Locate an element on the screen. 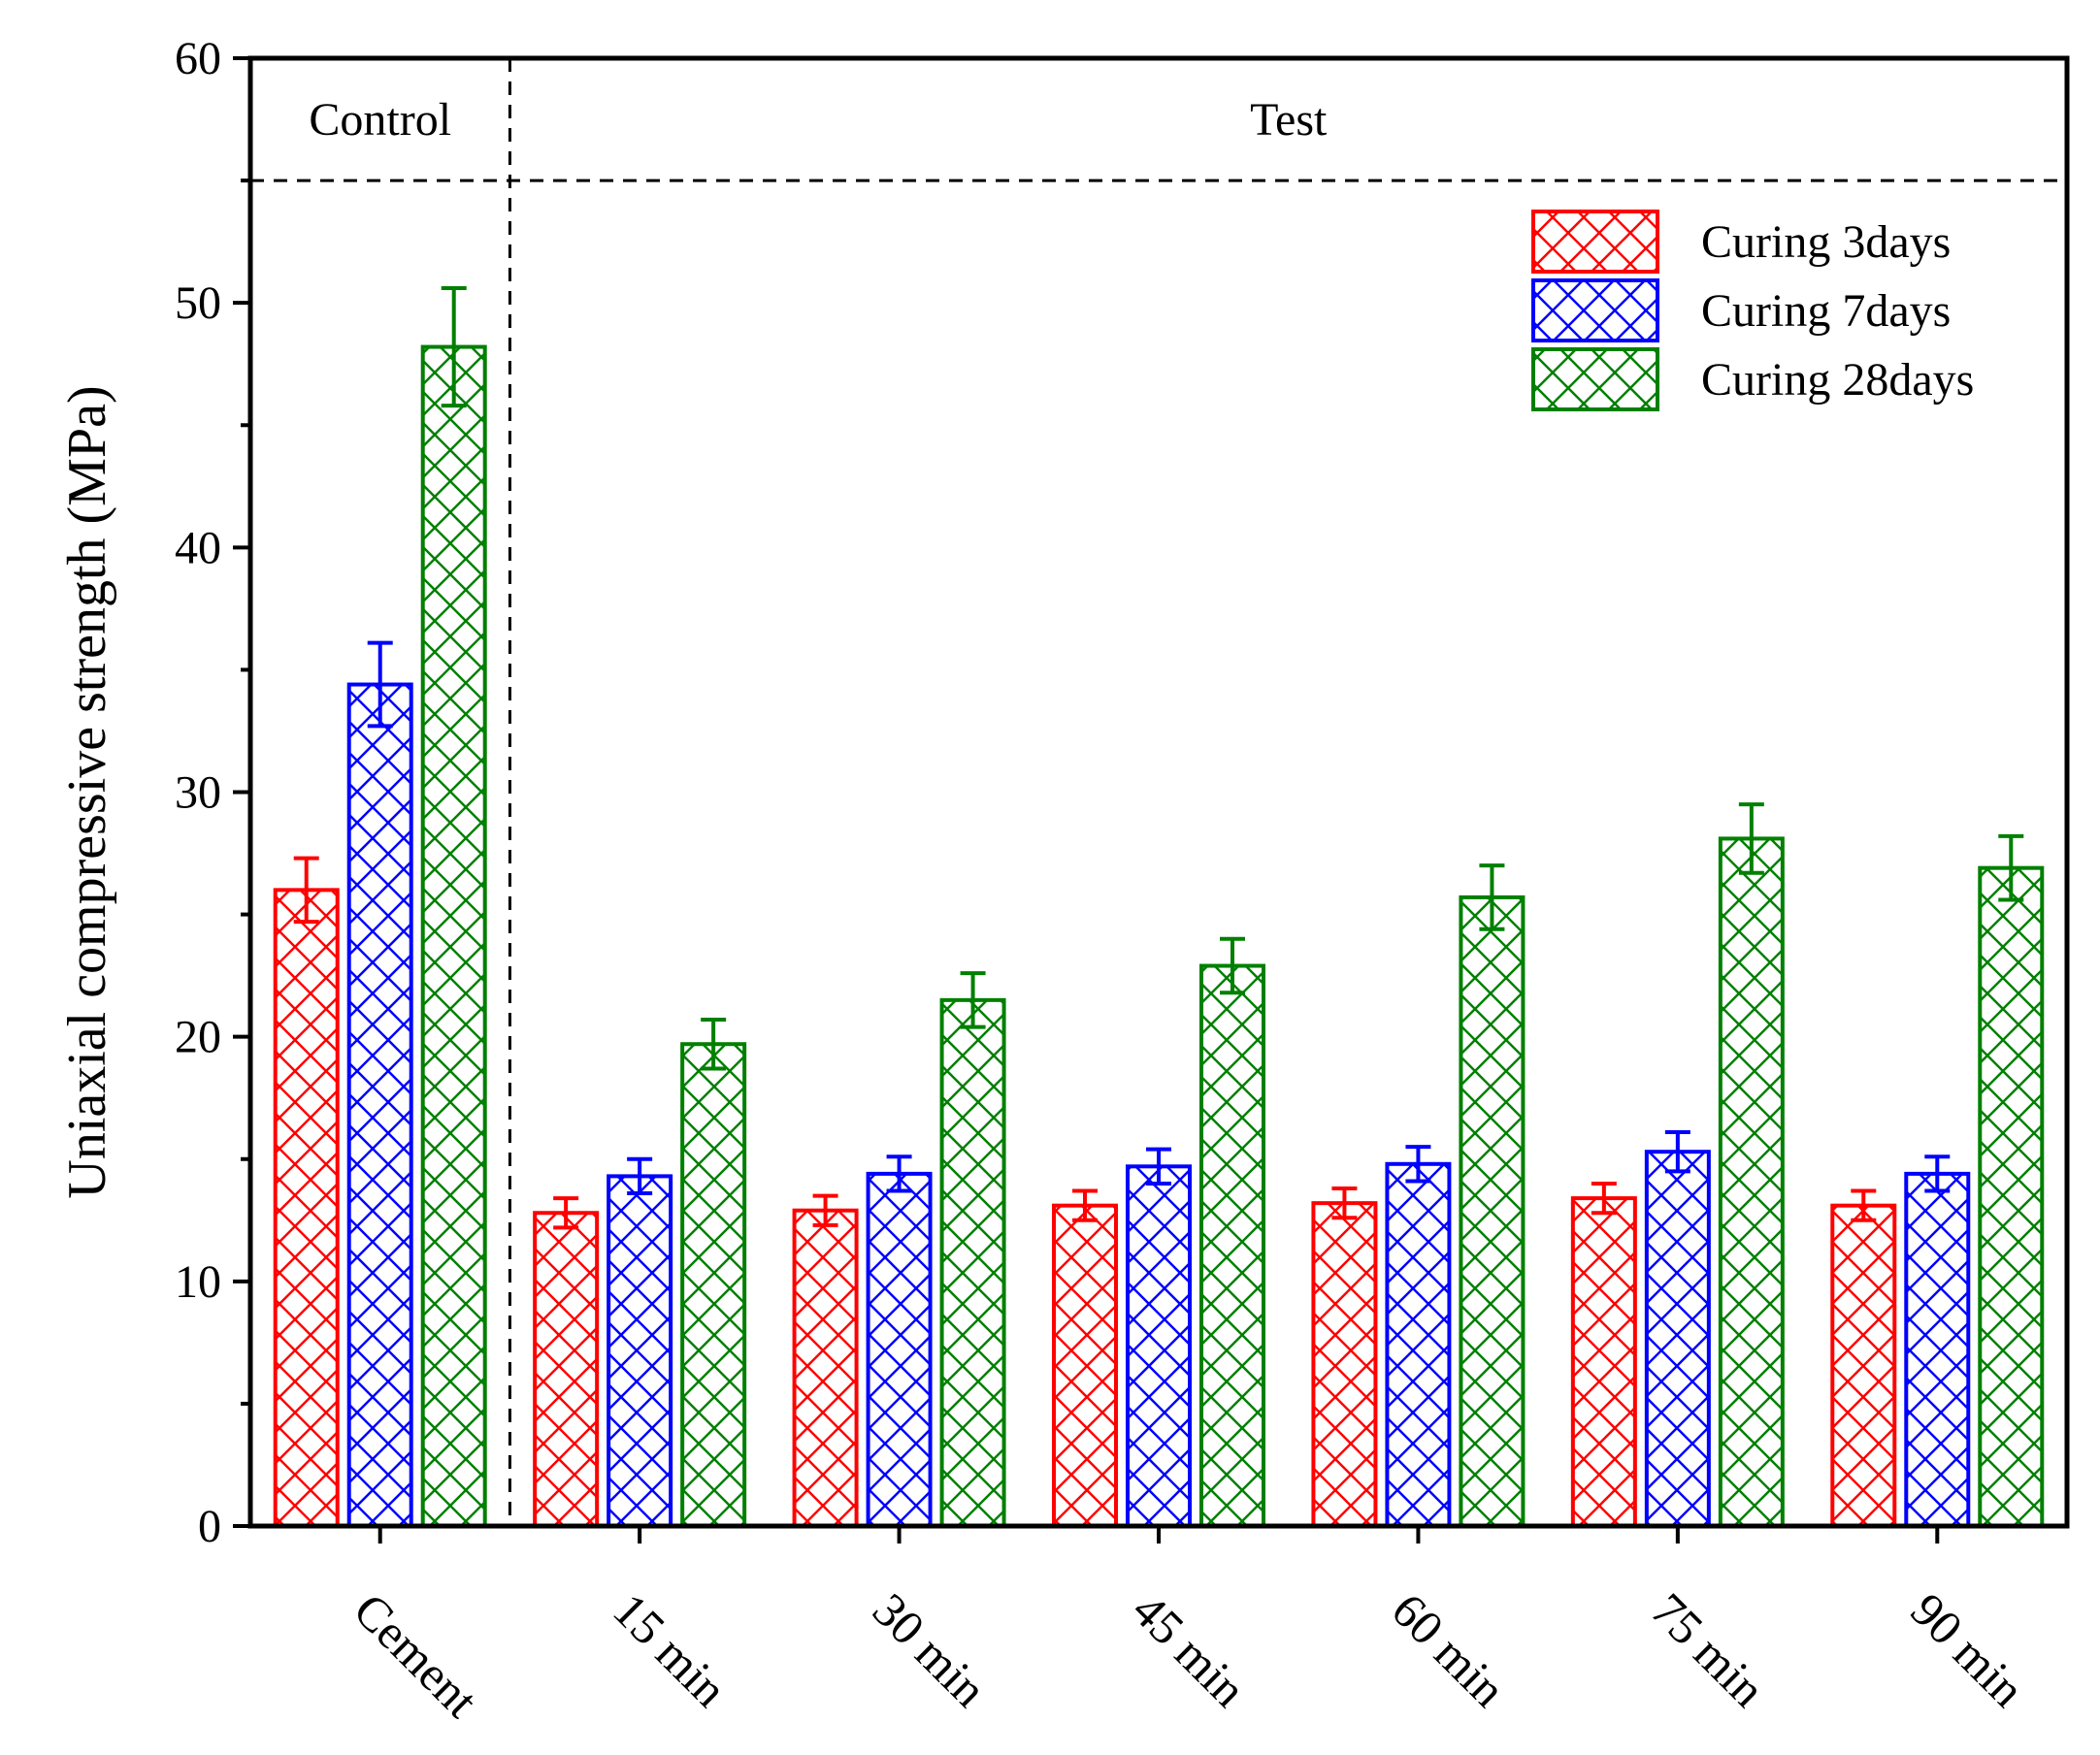 The width and height of the screenshot is (2100, 1755). x-tick-label: 30 min is located at coordinates (930, 1649).